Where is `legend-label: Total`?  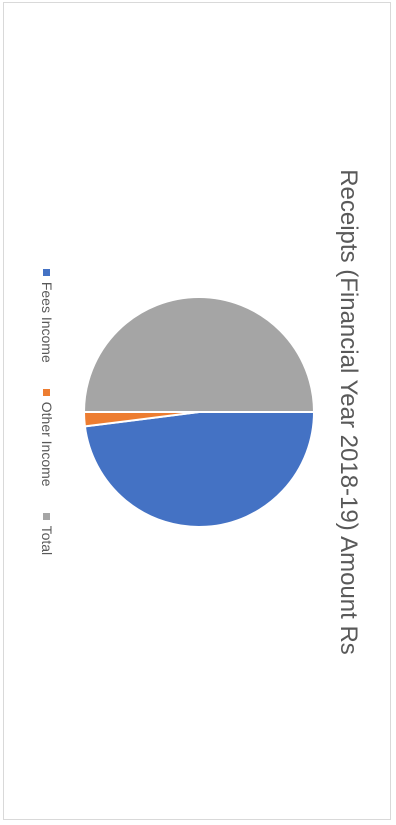 legend-label: Total is located at coordinates (47, 540).